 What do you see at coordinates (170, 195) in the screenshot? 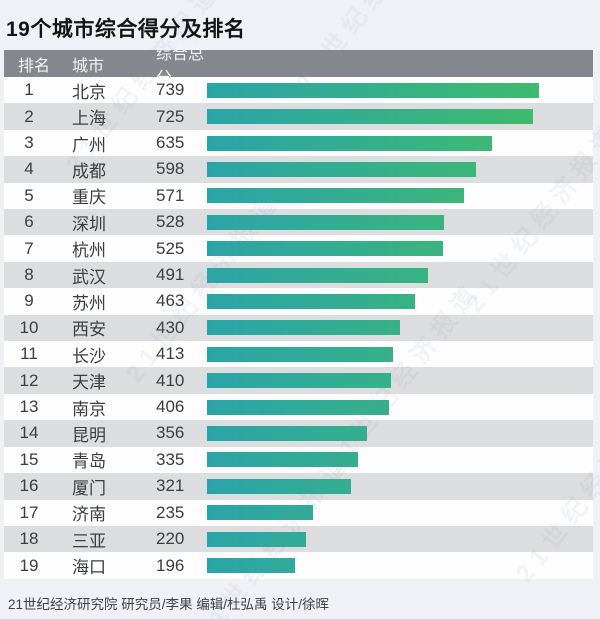
I see `score-cell: 571` at bounding box center [170, 195].